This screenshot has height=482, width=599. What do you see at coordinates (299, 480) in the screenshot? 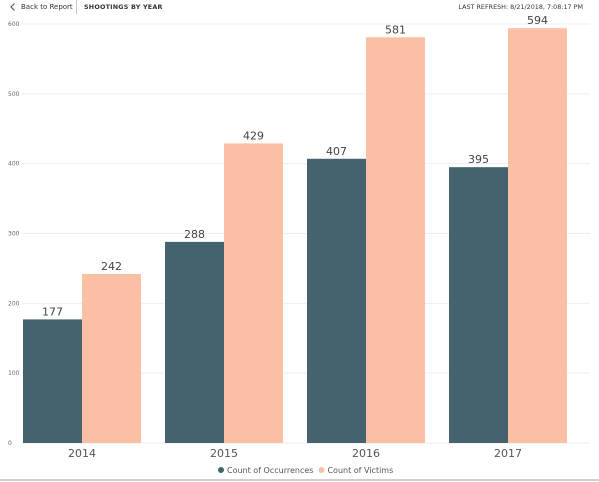
I see `bottom-divider` at bounding box center [299, 480].